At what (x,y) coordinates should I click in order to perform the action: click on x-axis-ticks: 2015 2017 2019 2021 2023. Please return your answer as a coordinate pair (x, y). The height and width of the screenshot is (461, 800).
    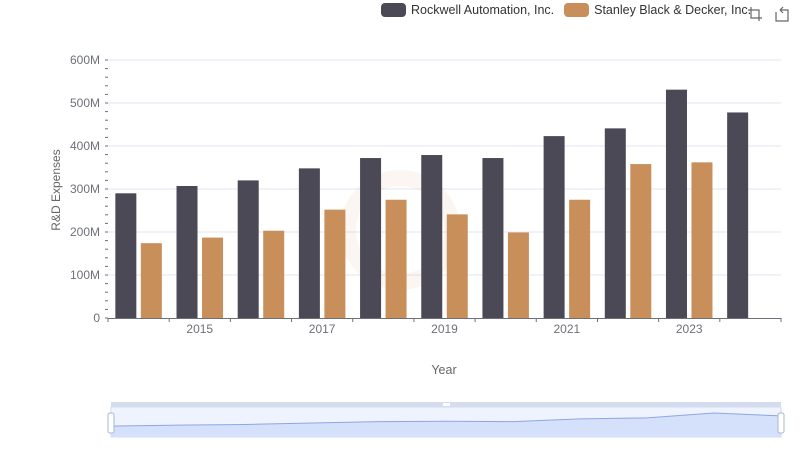
    Looking at the image, I should click on (444, 327).